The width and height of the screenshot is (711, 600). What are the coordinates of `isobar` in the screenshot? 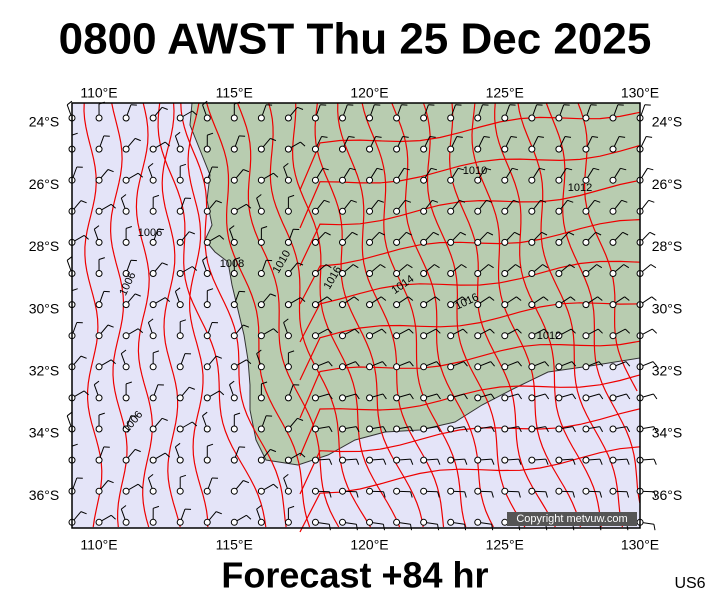 It's located at (212, 315).